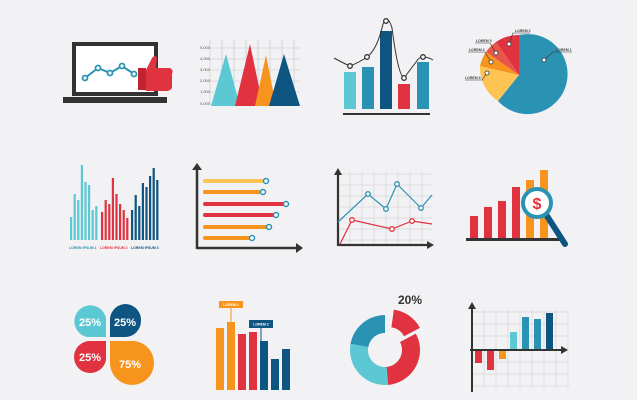 The width and height of the screenshot is (637, 400). Describe the element at coordinates (205, 80) in the screenshot. I see `y-tick: 2,000` at that location.